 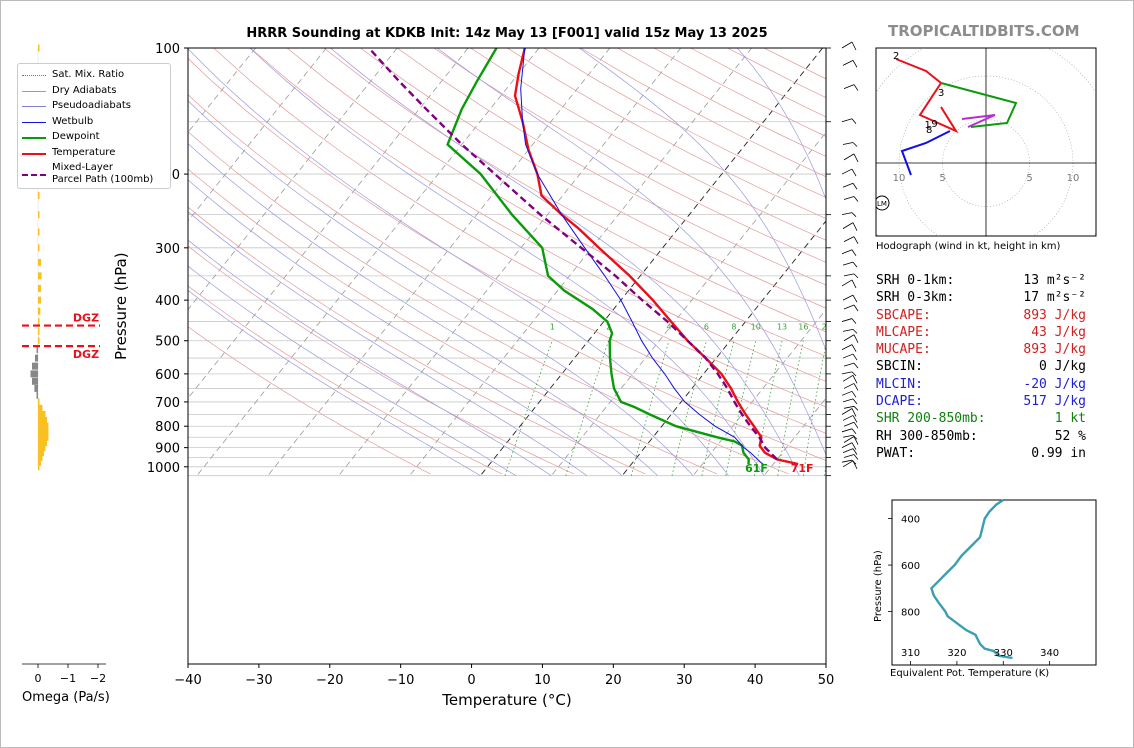 What do you see at coordinates (925, 153) in the screenshot?
I see `hodograph-trace-blue` at bounding box center [925, 153].